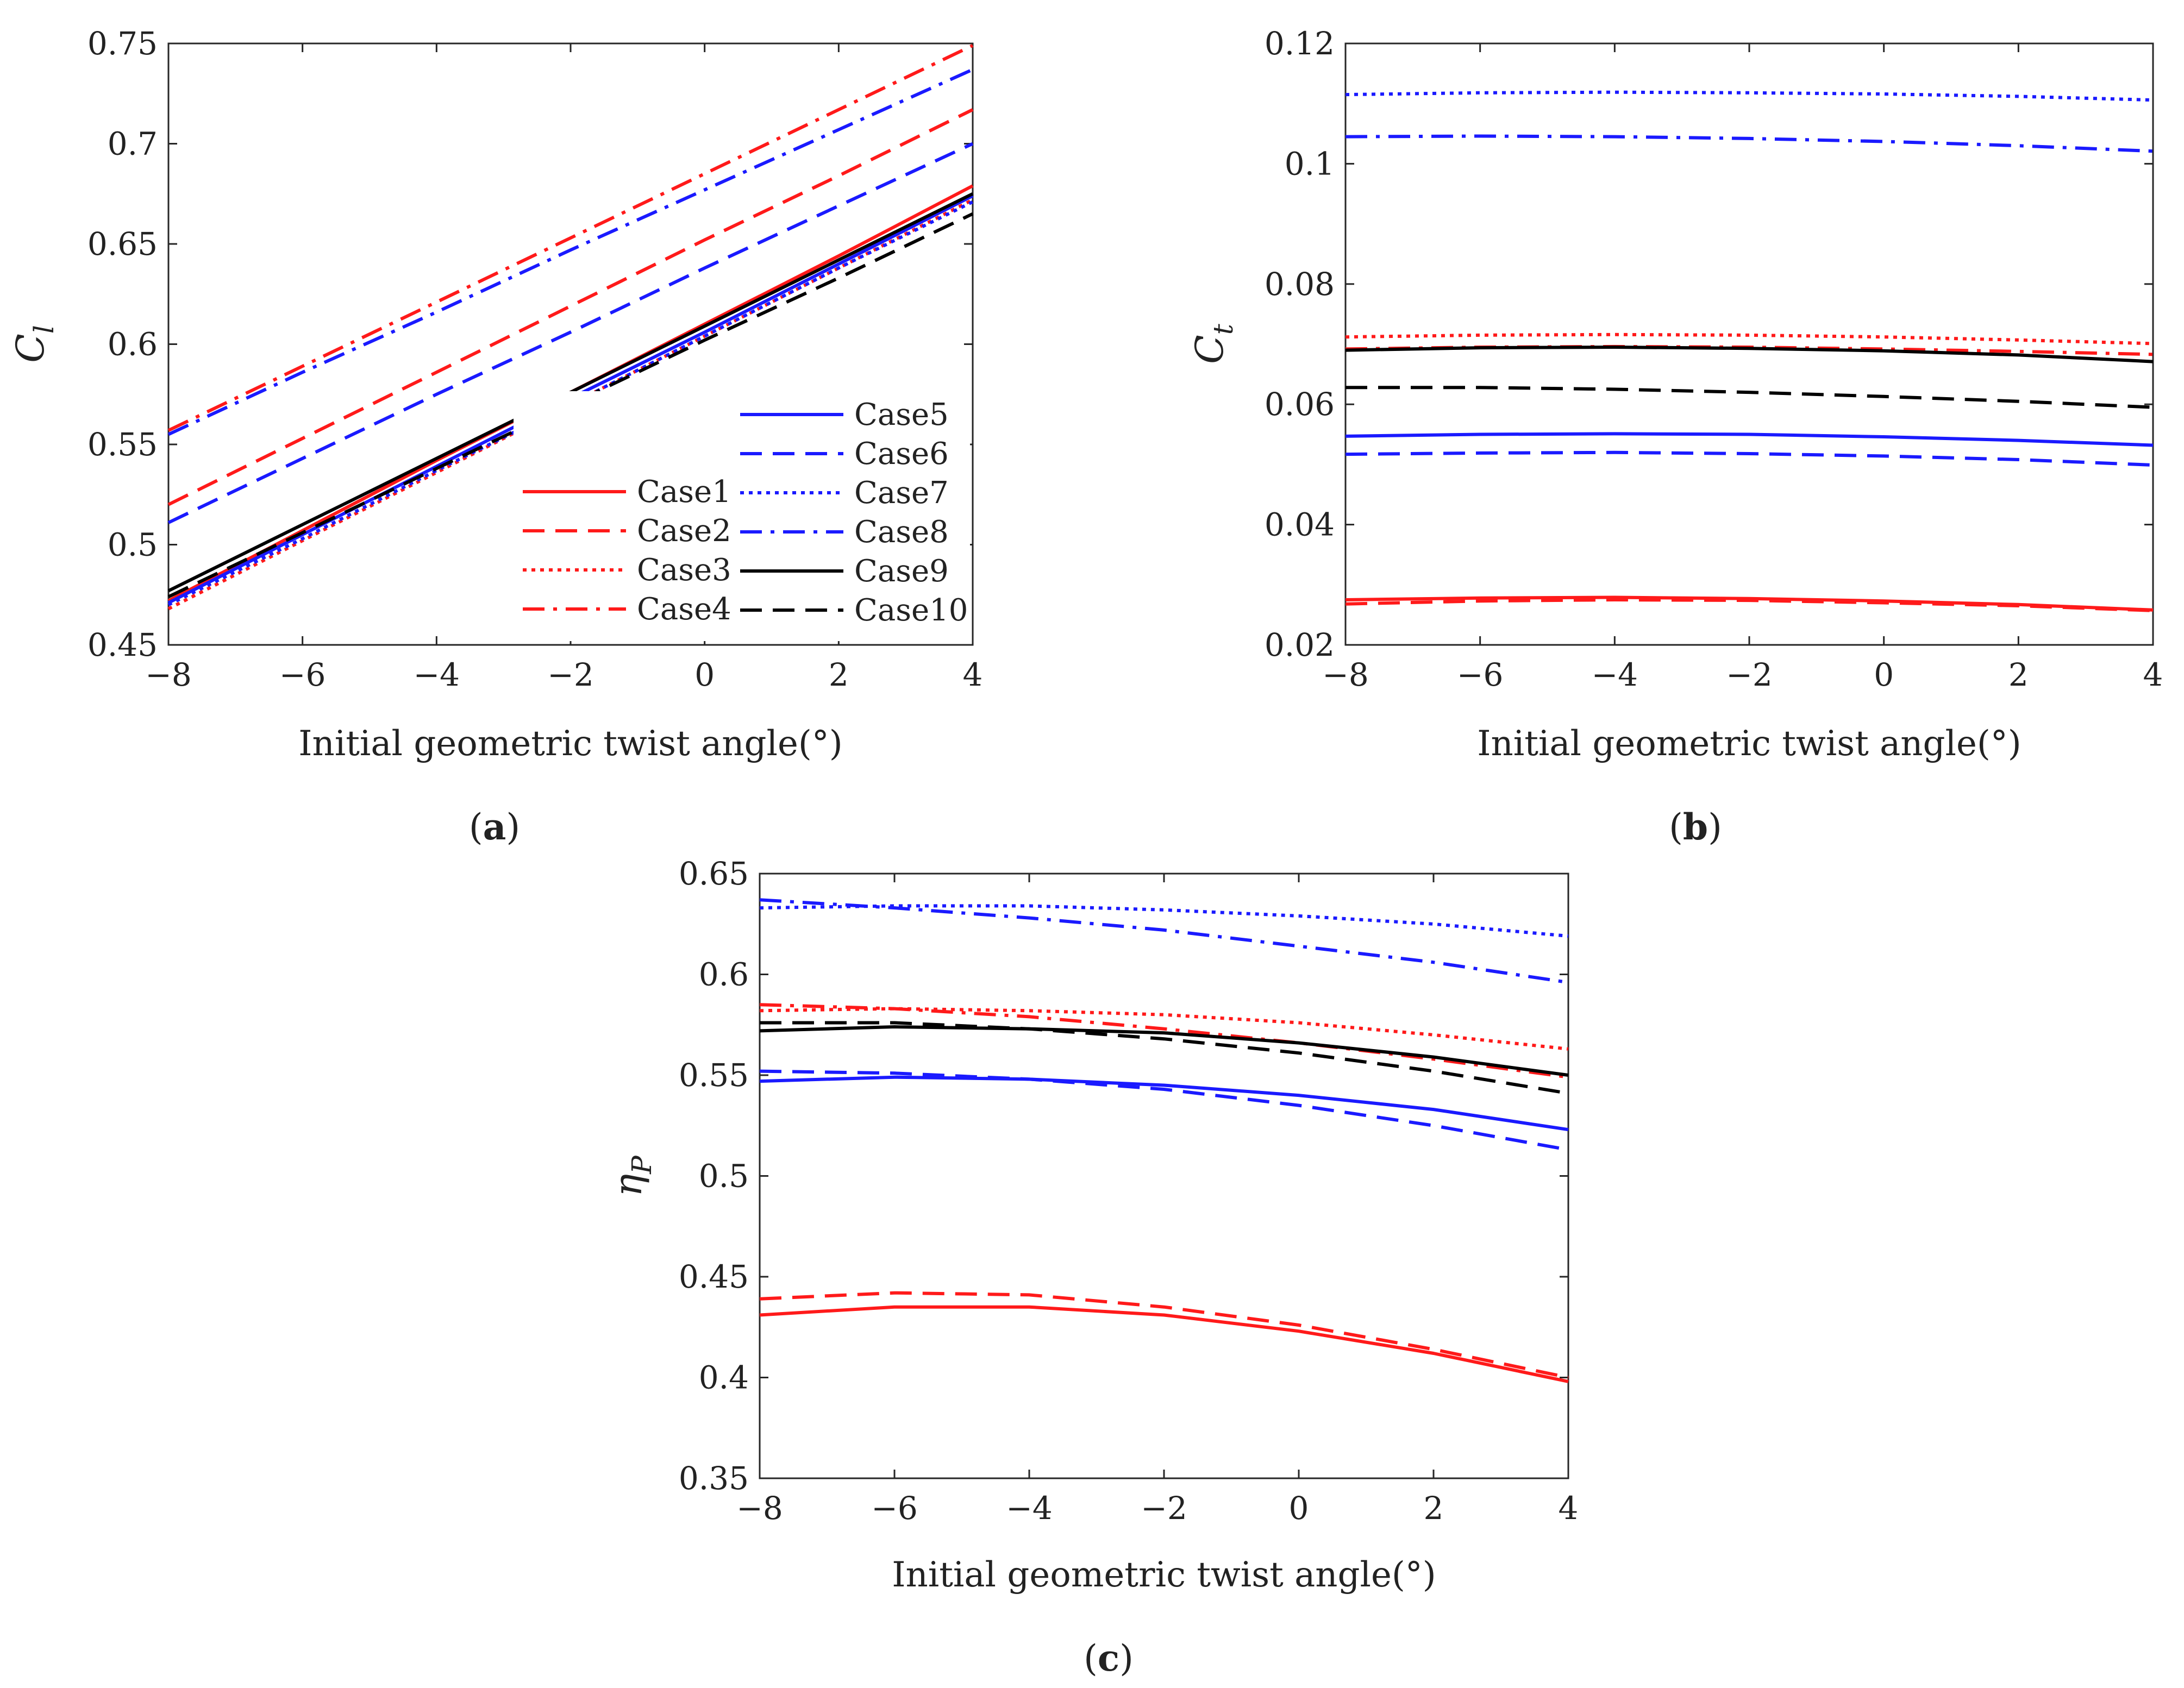 The width and height of the screenshot is (2184, 1688). I want to click on panel-a-x-tick-label: 2, so click(839, 674).